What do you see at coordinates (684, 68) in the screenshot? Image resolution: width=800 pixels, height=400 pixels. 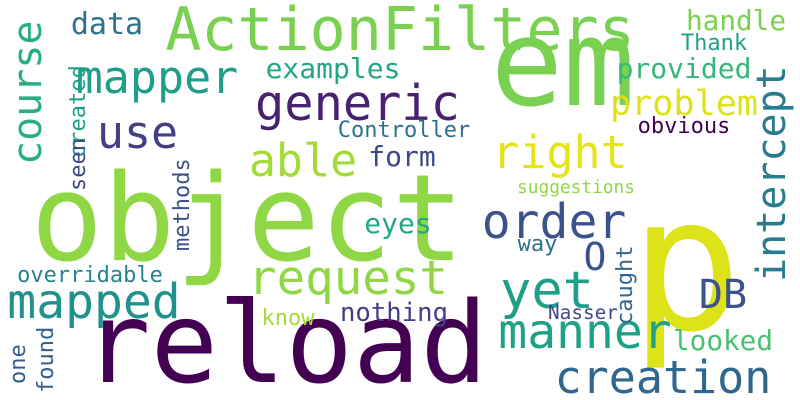 I see `word-provided: provided` at bounding box center [684, 68].